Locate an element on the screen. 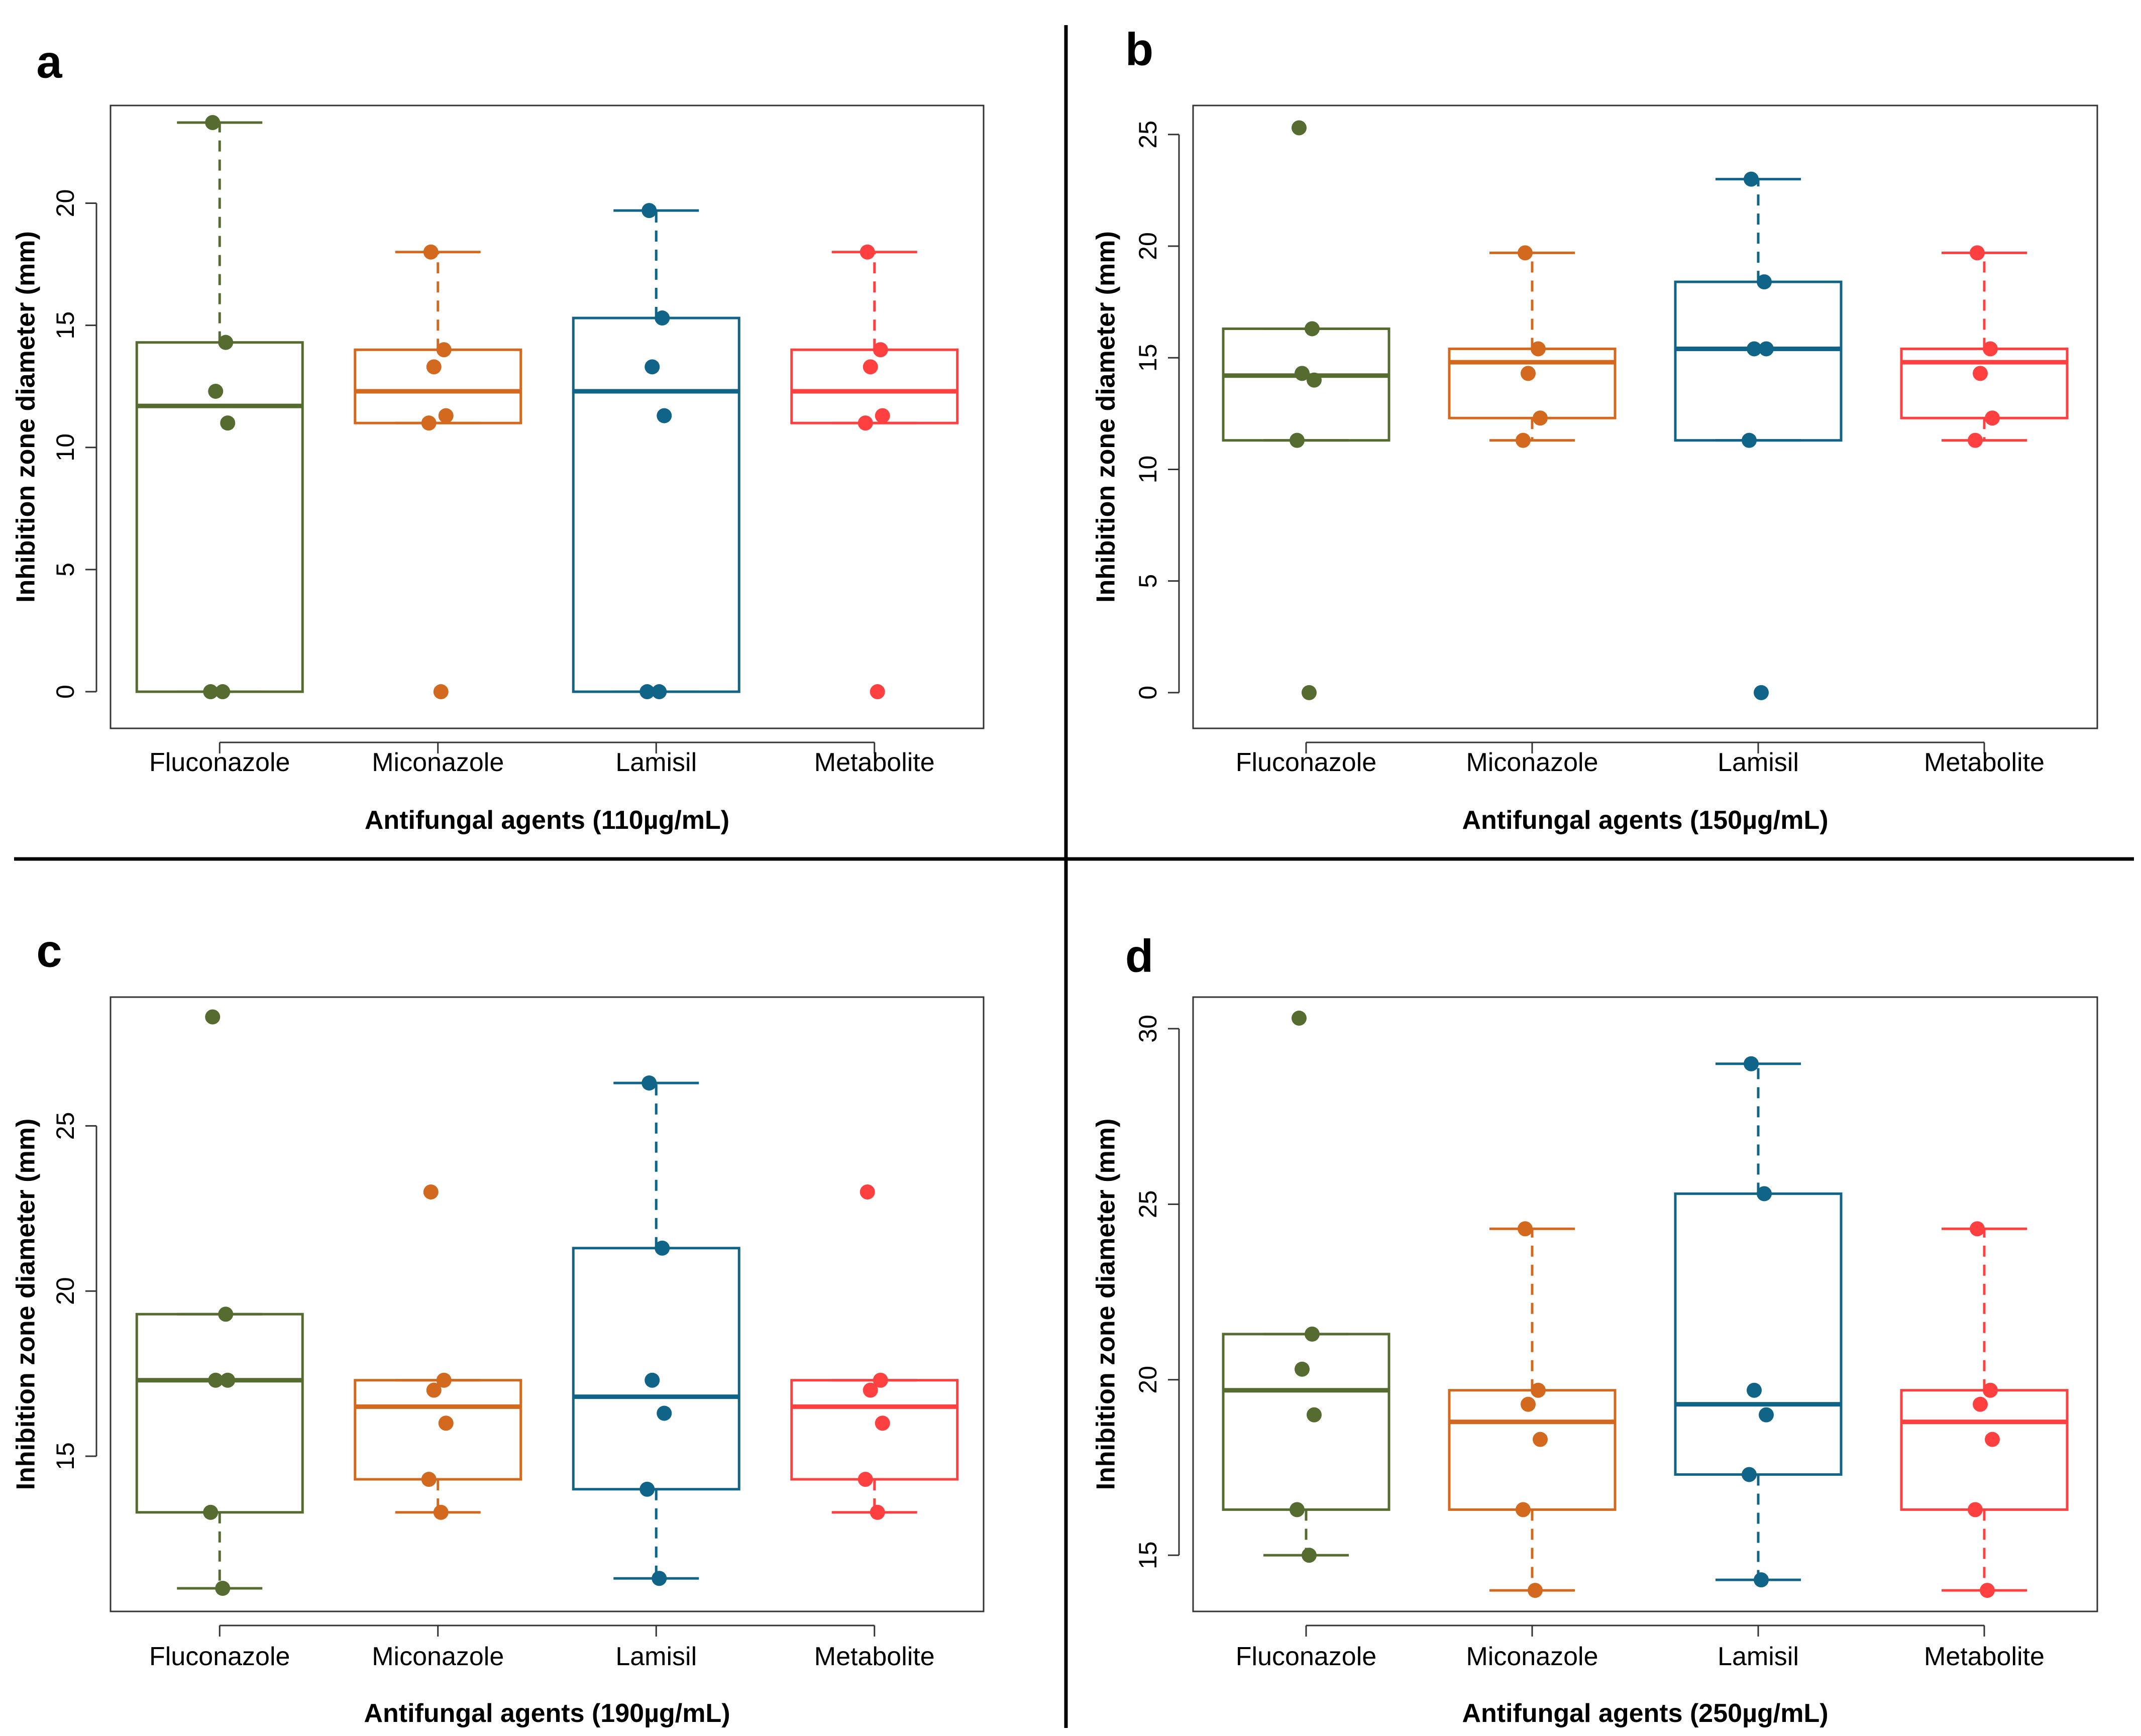 The width and height of the screenshot is (2141, 1736). y-tick-label: 5 is located at coordinates (65, 570).